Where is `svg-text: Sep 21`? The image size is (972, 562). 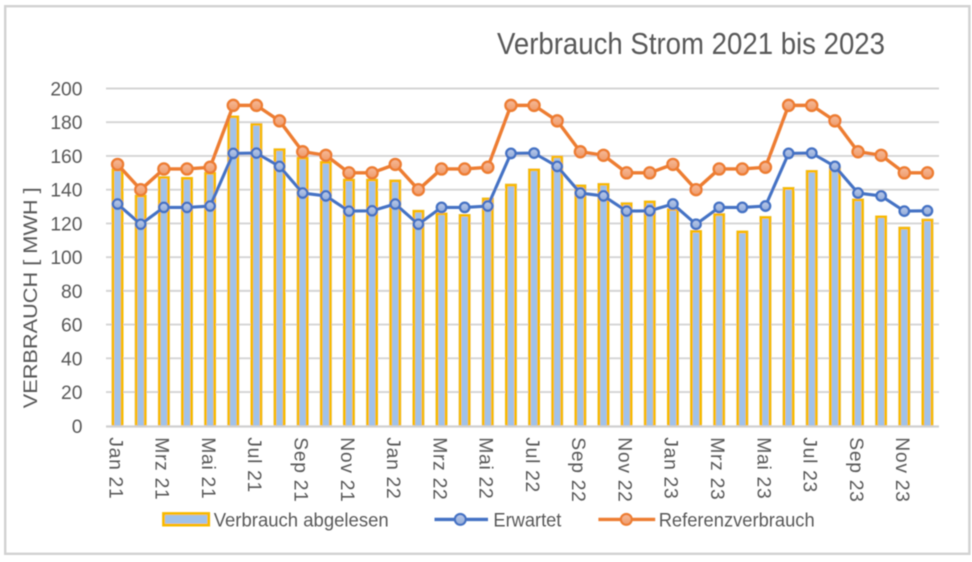 svg-text: Sep 21 is located at coordinates (299, 469).